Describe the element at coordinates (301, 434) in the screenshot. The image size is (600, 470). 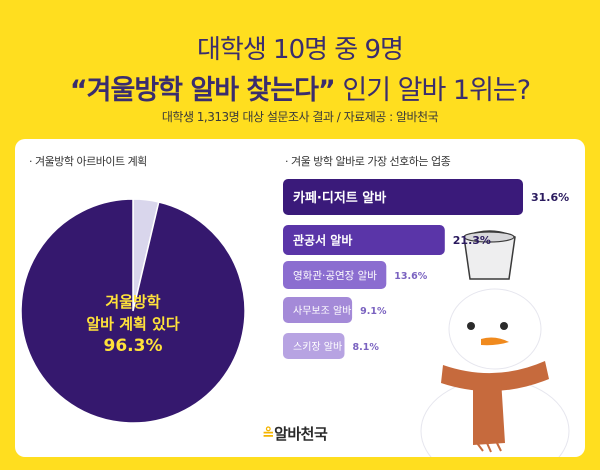
I see `brand-name: 알바천국` at that location.